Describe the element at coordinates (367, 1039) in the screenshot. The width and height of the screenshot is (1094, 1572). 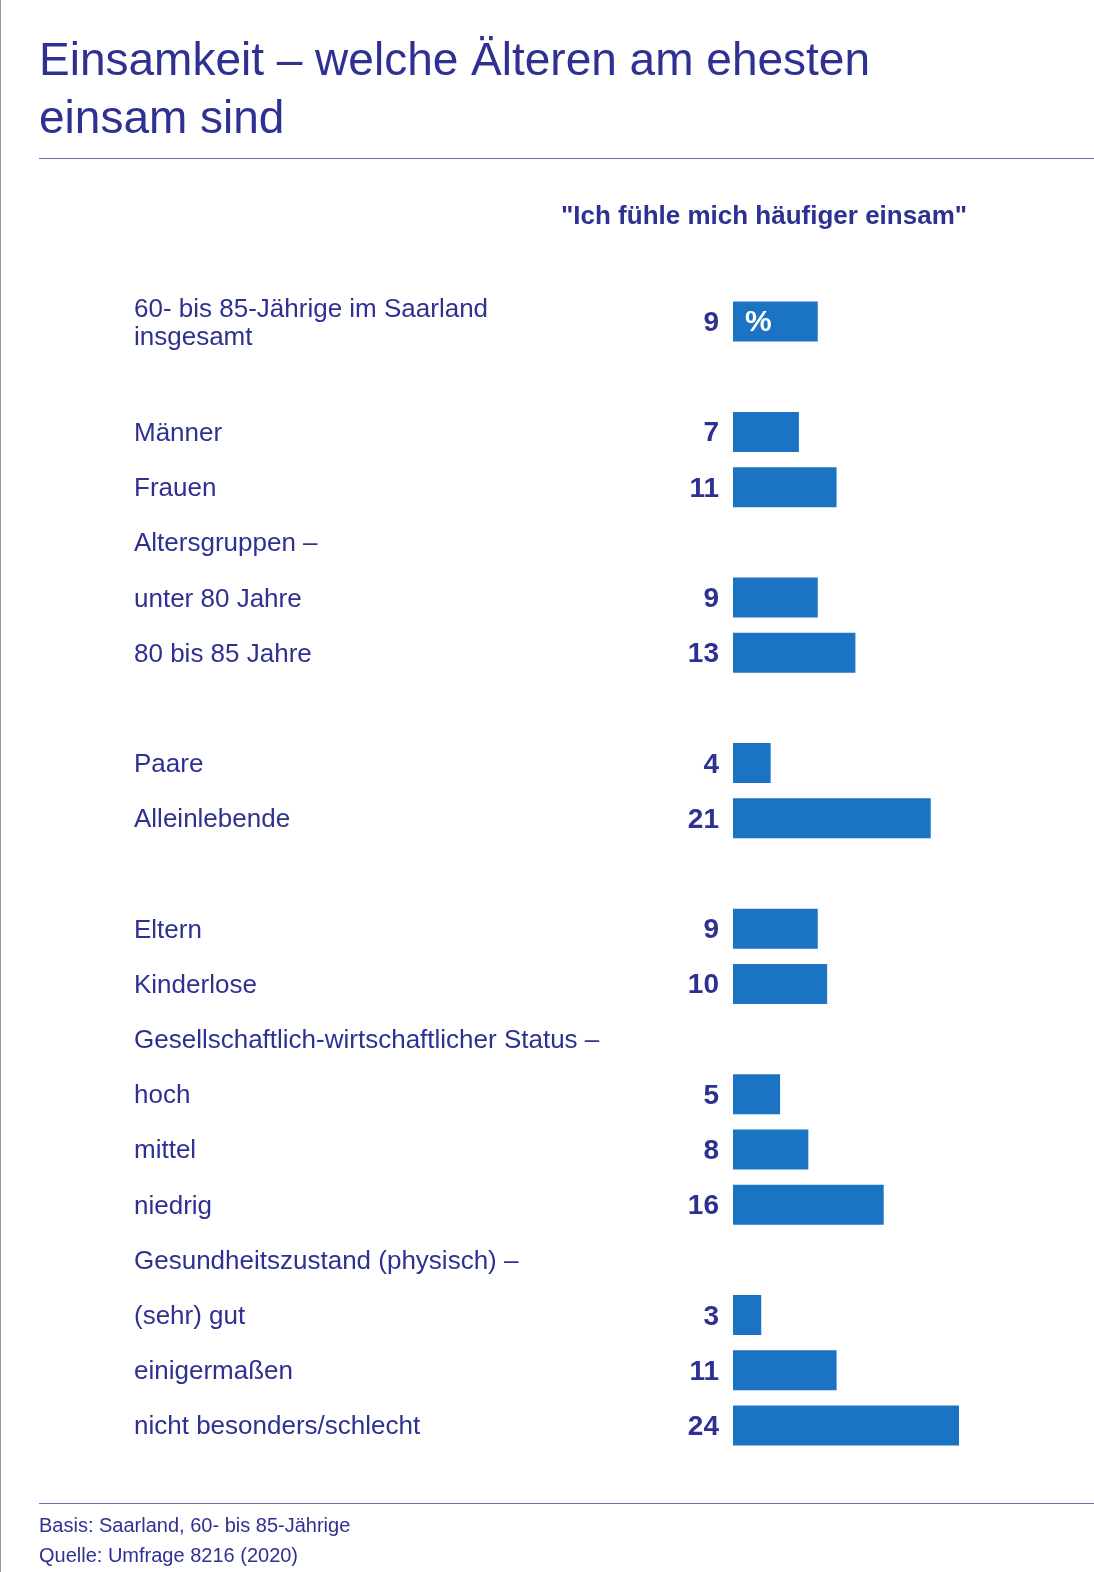
I see `y-tick-label: Gesellschaftlich-wirtschaftlicher Status –` at that location.